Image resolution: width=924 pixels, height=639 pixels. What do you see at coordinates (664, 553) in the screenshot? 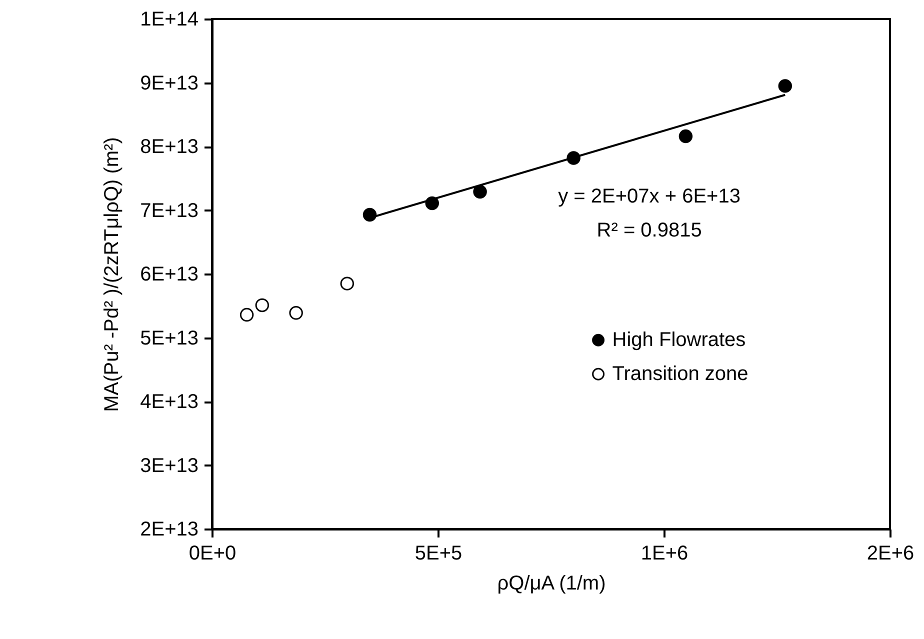
I see `x-tick-label: 1E+6` at bounding box center [664, 553].